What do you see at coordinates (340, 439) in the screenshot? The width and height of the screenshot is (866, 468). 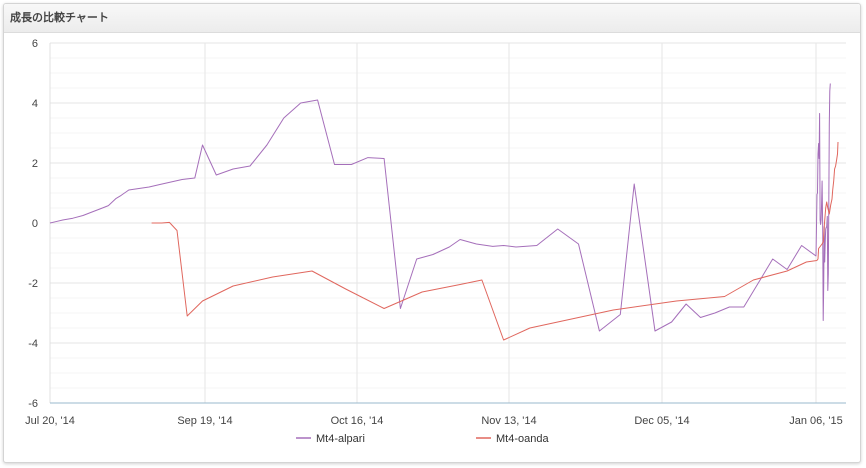 I see `legend-label: Mt4-alpari` at bounding box center [340, 439].